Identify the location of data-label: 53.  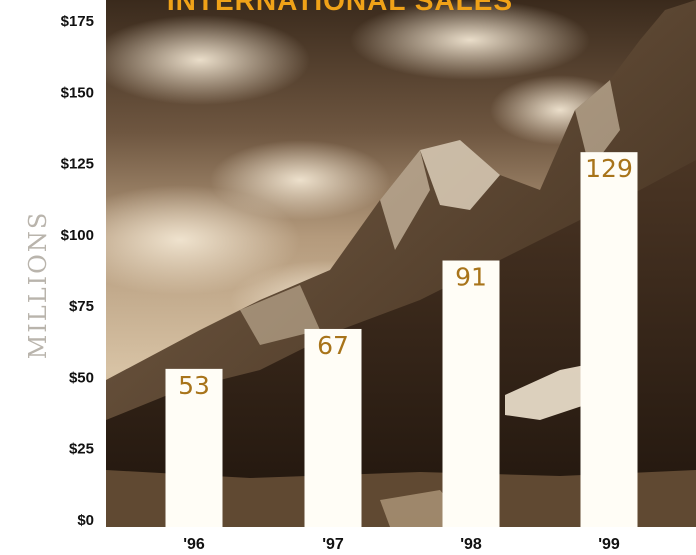
(194, 385).